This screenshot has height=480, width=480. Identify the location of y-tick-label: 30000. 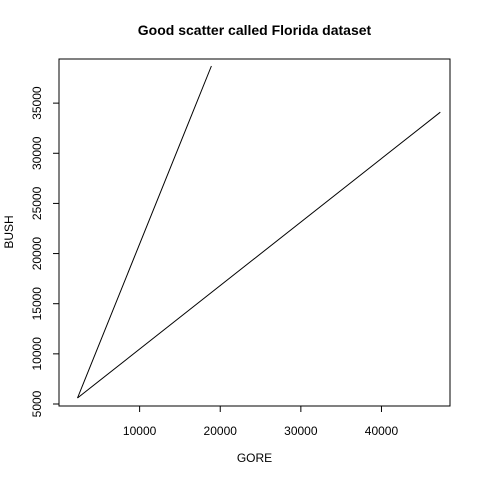
(37, 153).